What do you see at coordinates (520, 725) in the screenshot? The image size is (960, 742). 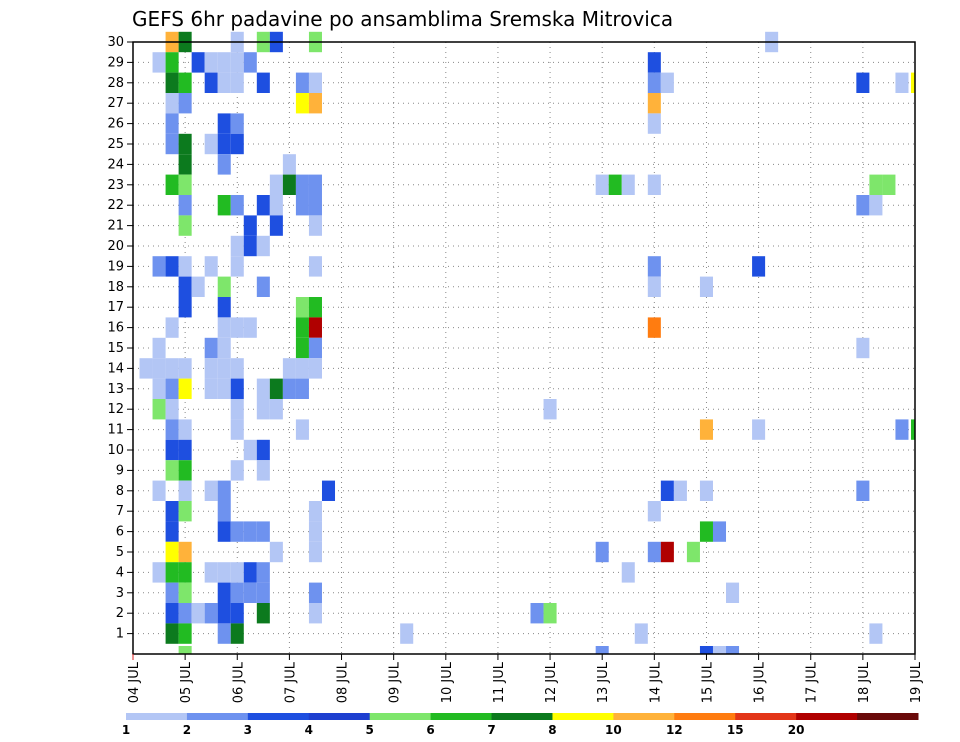 I see `colorbar: 1 2 3 4 5 6 7 8 10 12 15 20` at bounding box center [520, 725].